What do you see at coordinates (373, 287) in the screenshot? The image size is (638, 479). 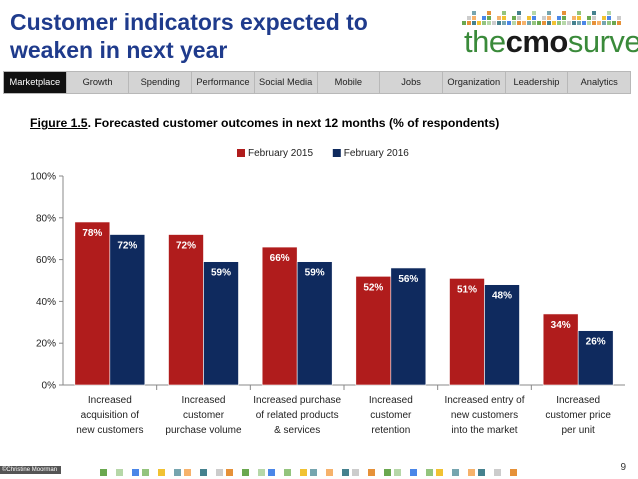 I see `bar-value-label: 52%` at bounding box center [373, 287].